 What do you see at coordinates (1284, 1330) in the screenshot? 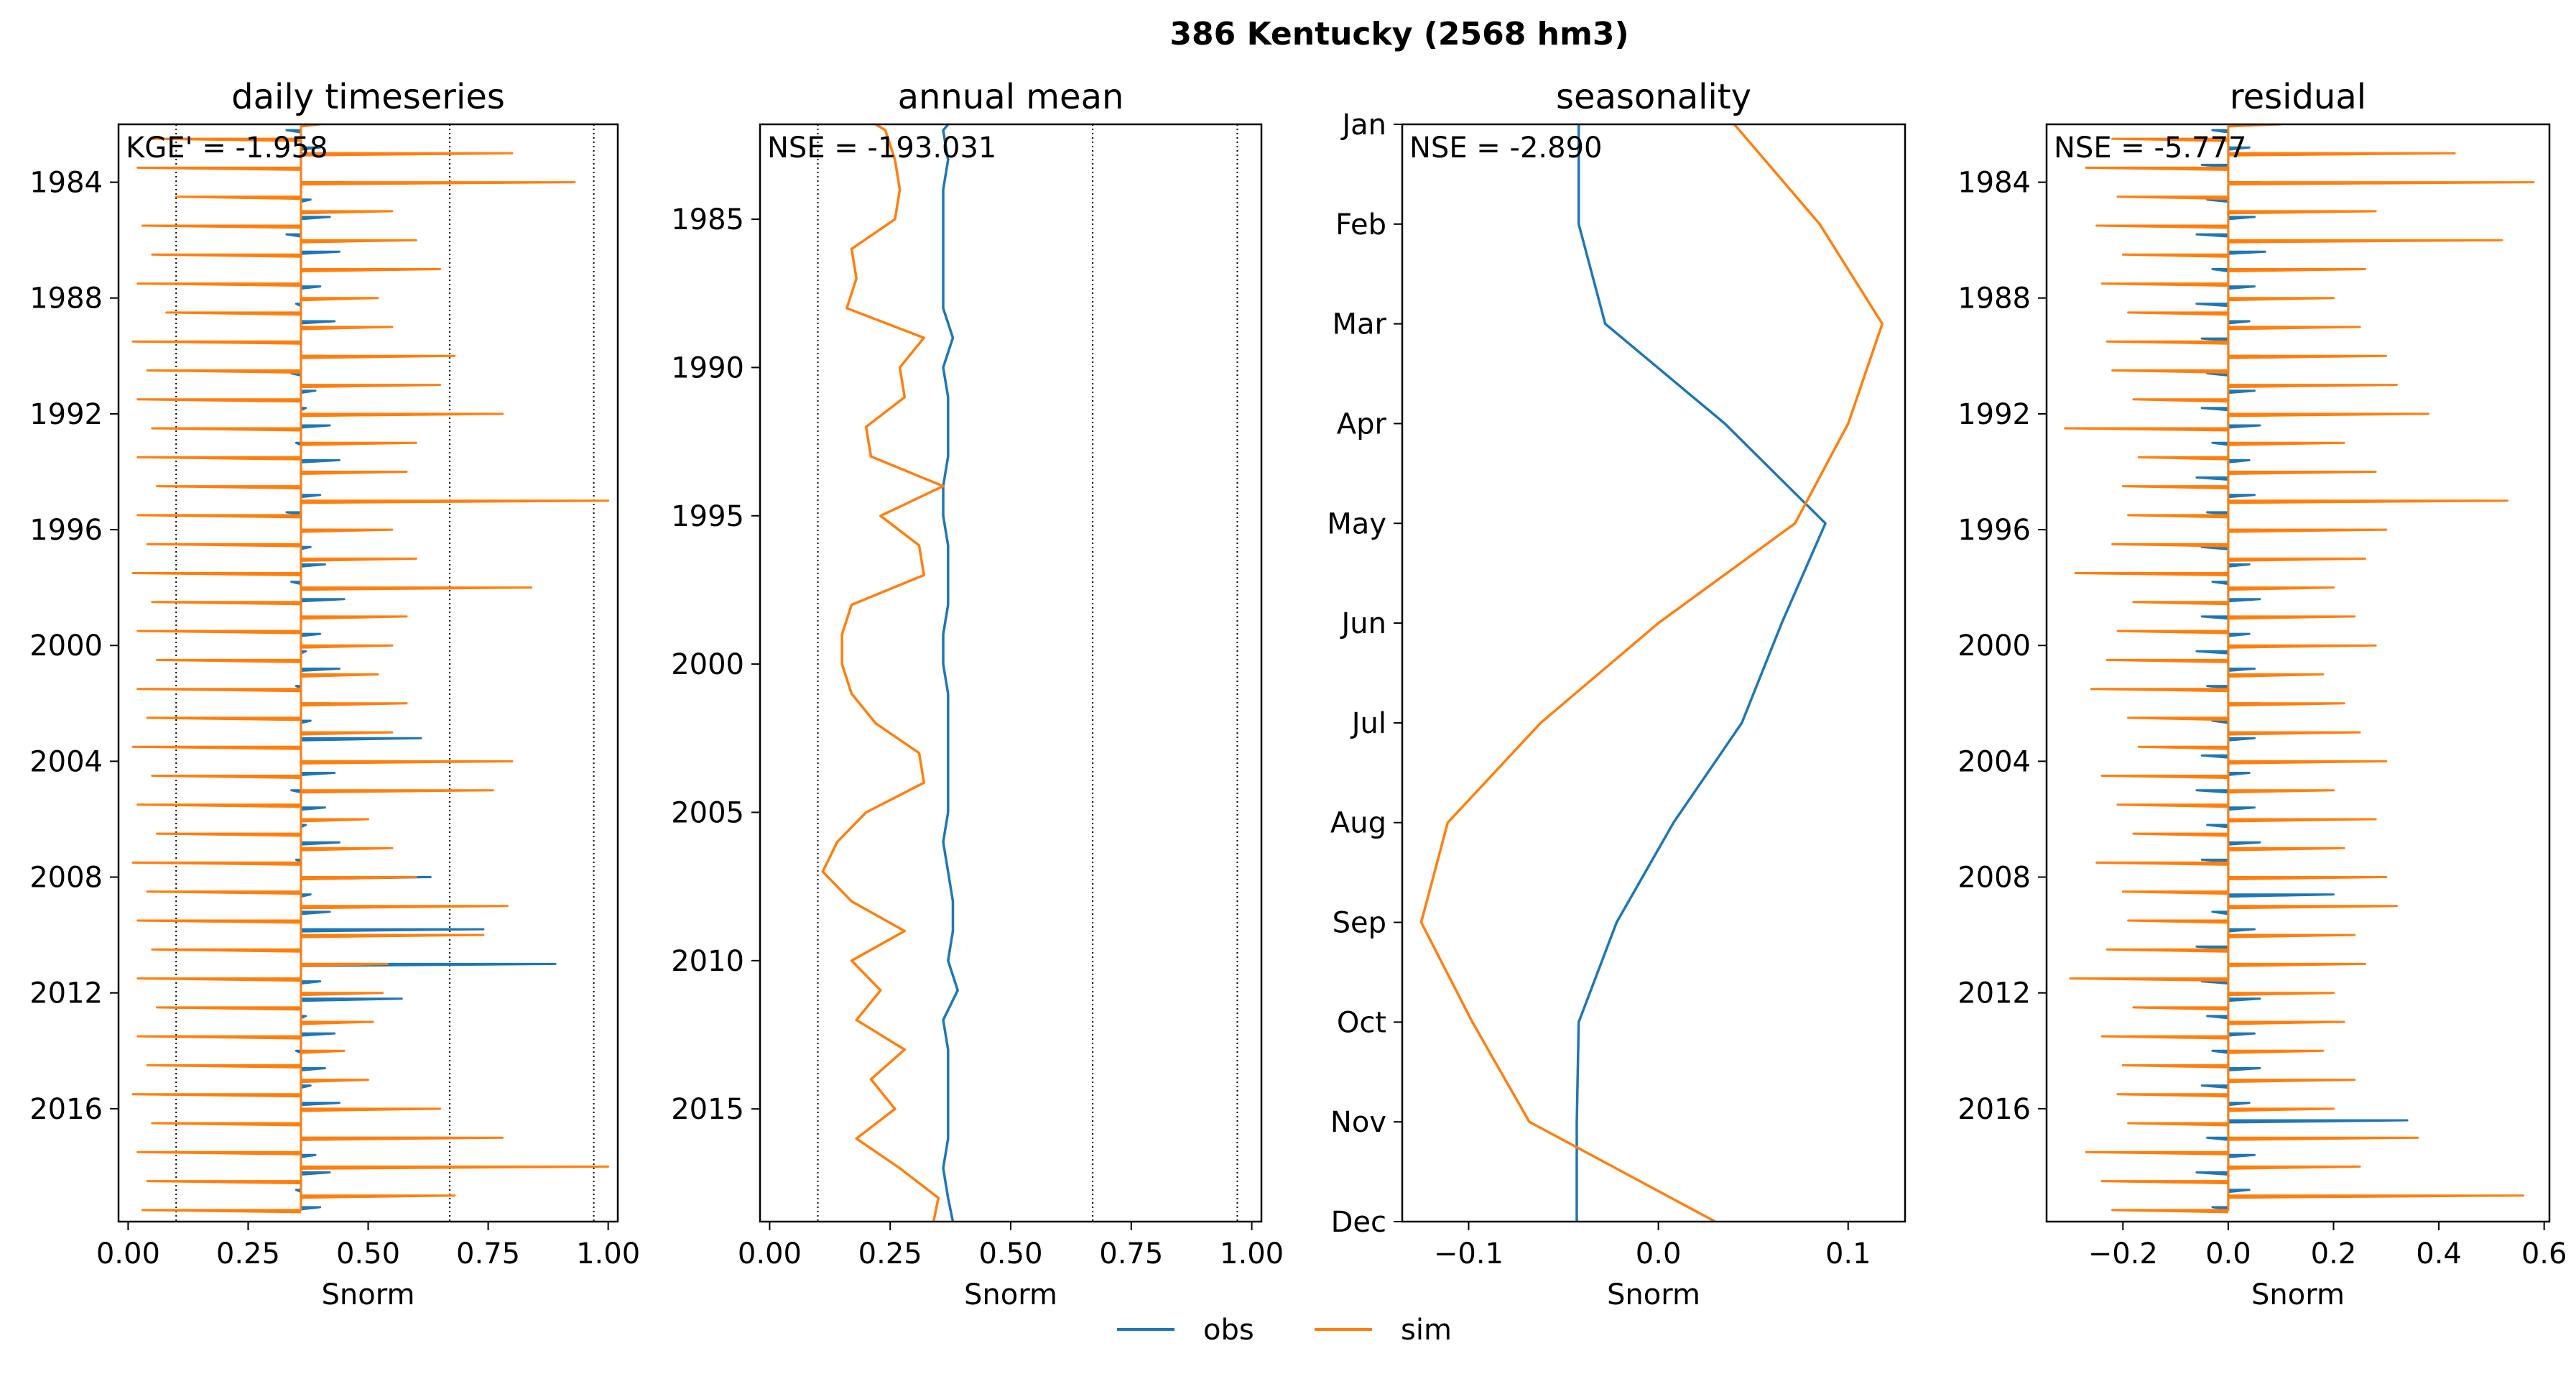
I see `legend: obs sim` at bounding box center [1284, 1330].